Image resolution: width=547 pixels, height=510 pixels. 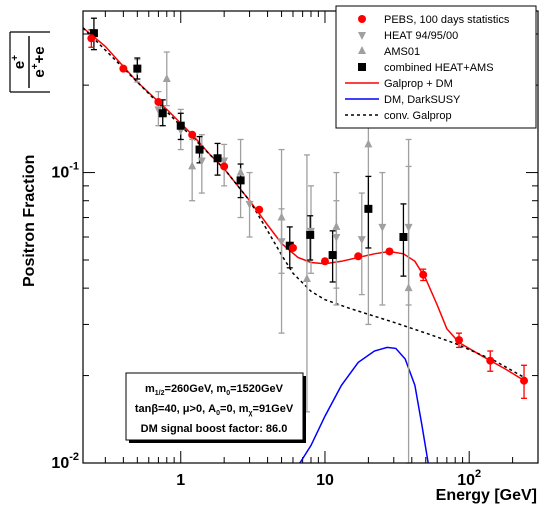 I want to click on legend-label: HEAT 94/95/00, so click(x=421, y=36).